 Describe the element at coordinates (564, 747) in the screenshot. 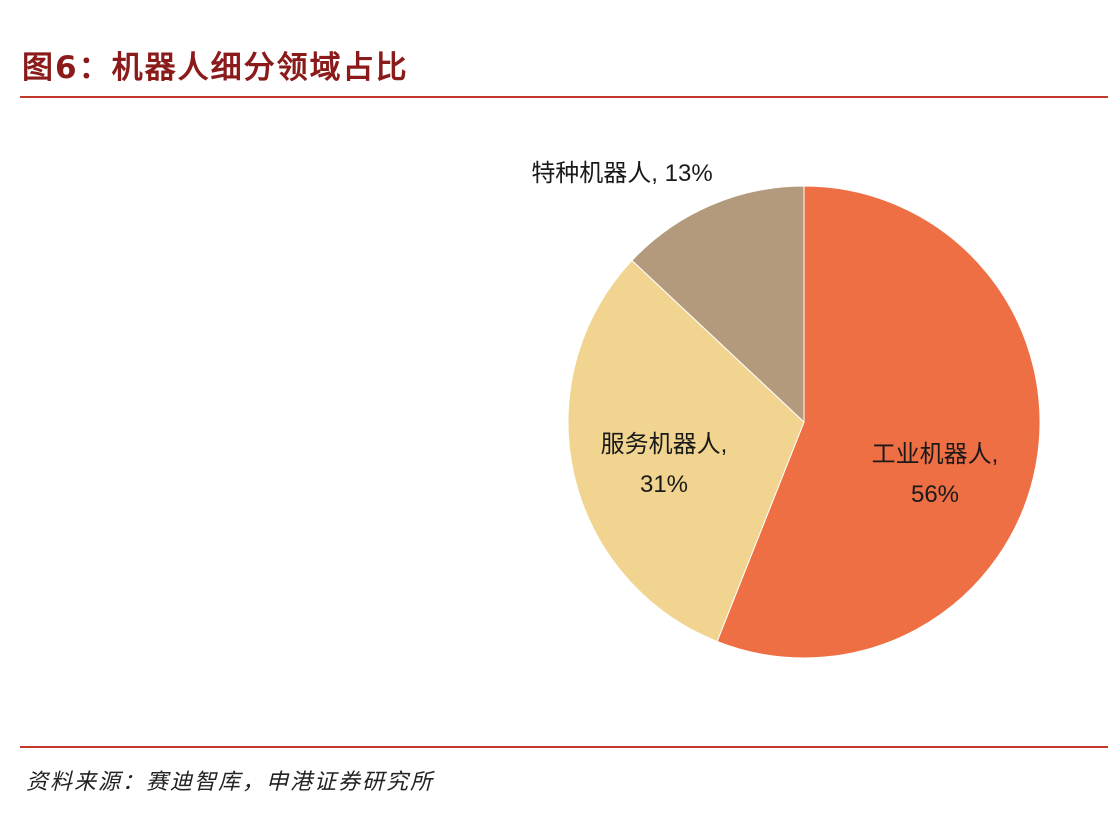

I see `footer-divider` at that location.